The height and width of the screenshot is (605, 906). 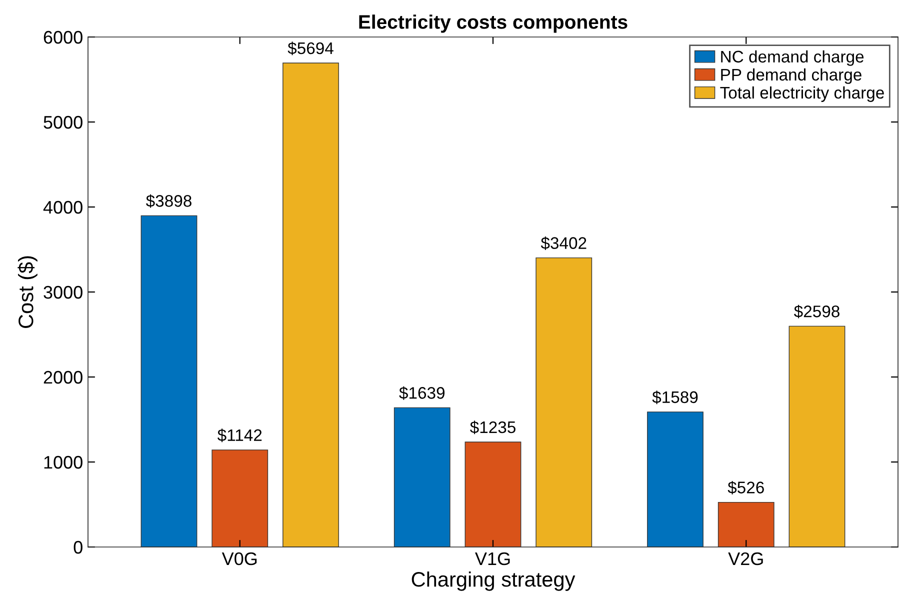 What do you see at coordinates (792, 58) in the screenshot?
I see `legend-label: NC demand charge` at bounding box center [792, 58].